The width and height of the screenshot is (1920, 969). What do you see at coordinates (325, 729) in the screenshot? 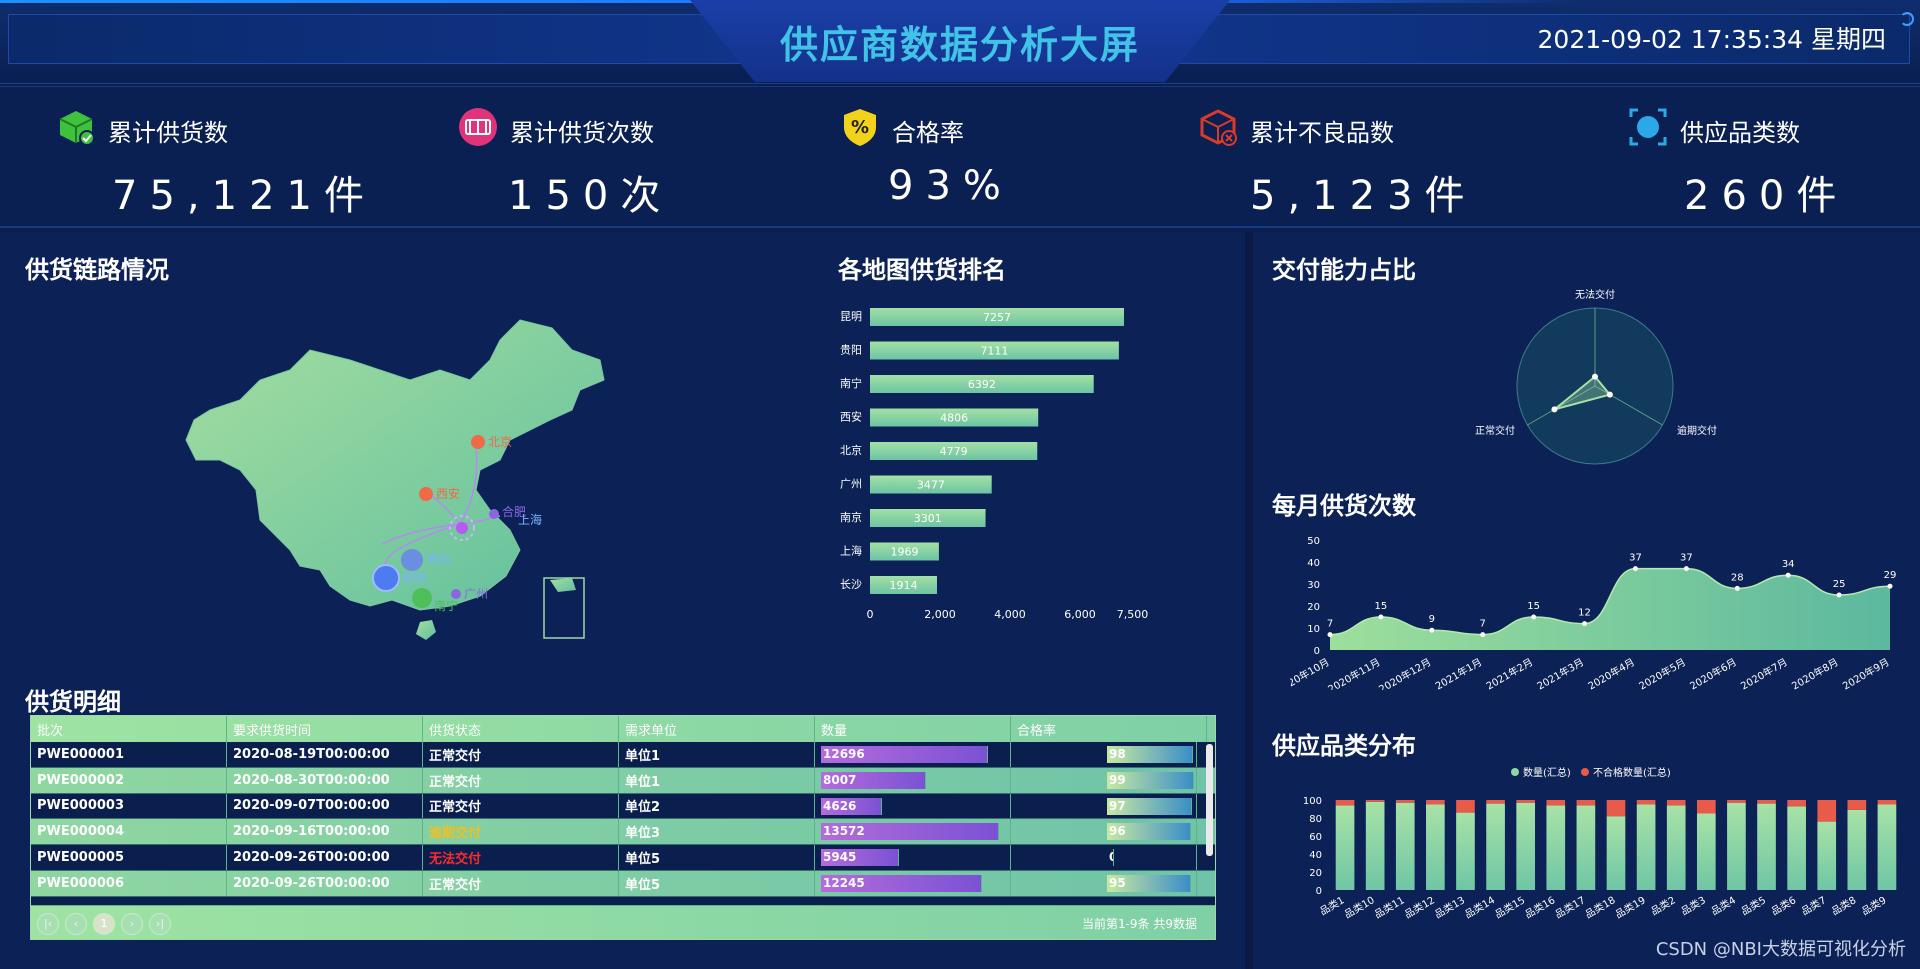
I see `col-header-time: 要求供货时间` at bounding box center [325, 729].